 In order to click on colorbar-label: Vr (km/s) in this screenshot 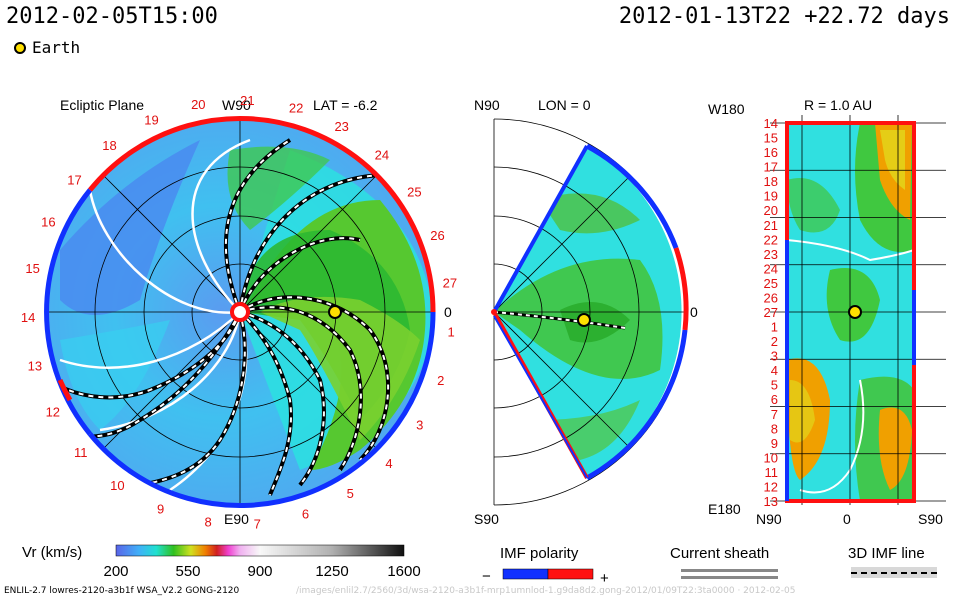, I will do `click(52, 552)`.